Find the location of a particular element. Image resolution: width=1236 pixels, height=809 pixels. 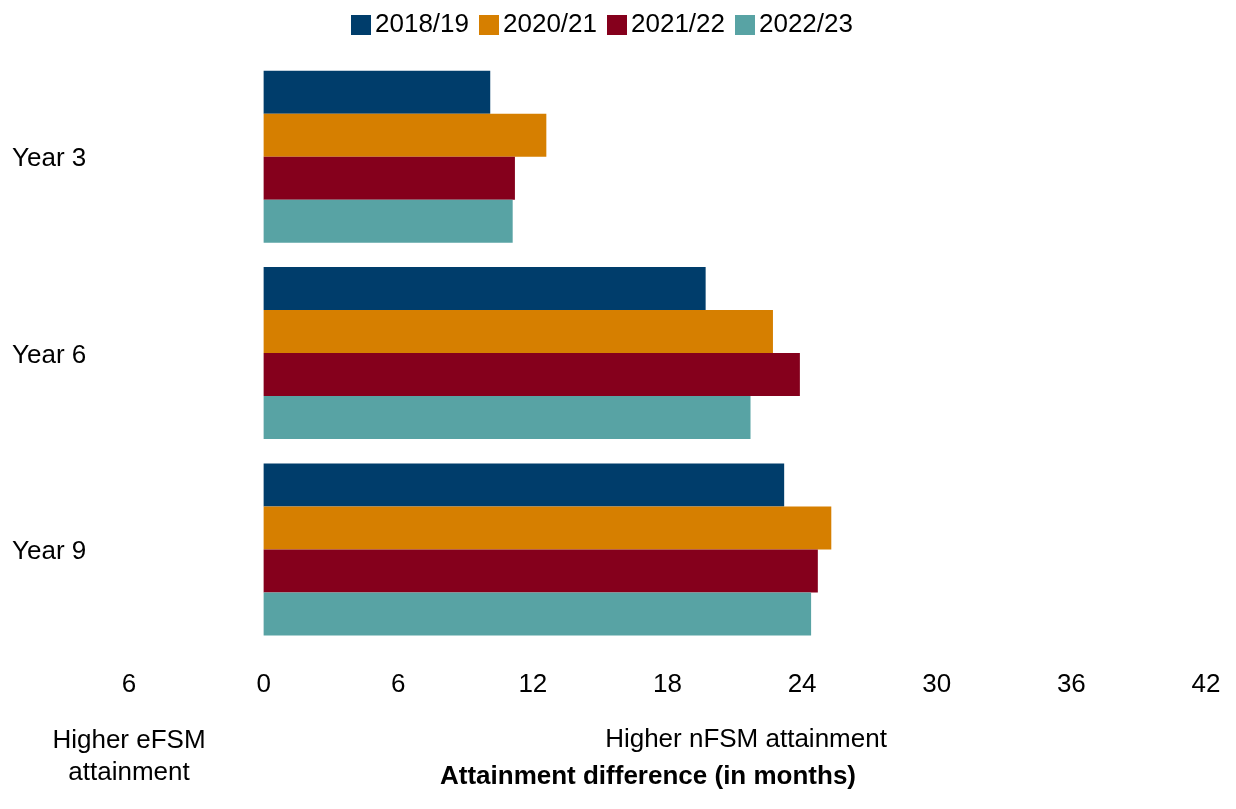

x-tick-label: 30 is located at coordinates (937, 683).